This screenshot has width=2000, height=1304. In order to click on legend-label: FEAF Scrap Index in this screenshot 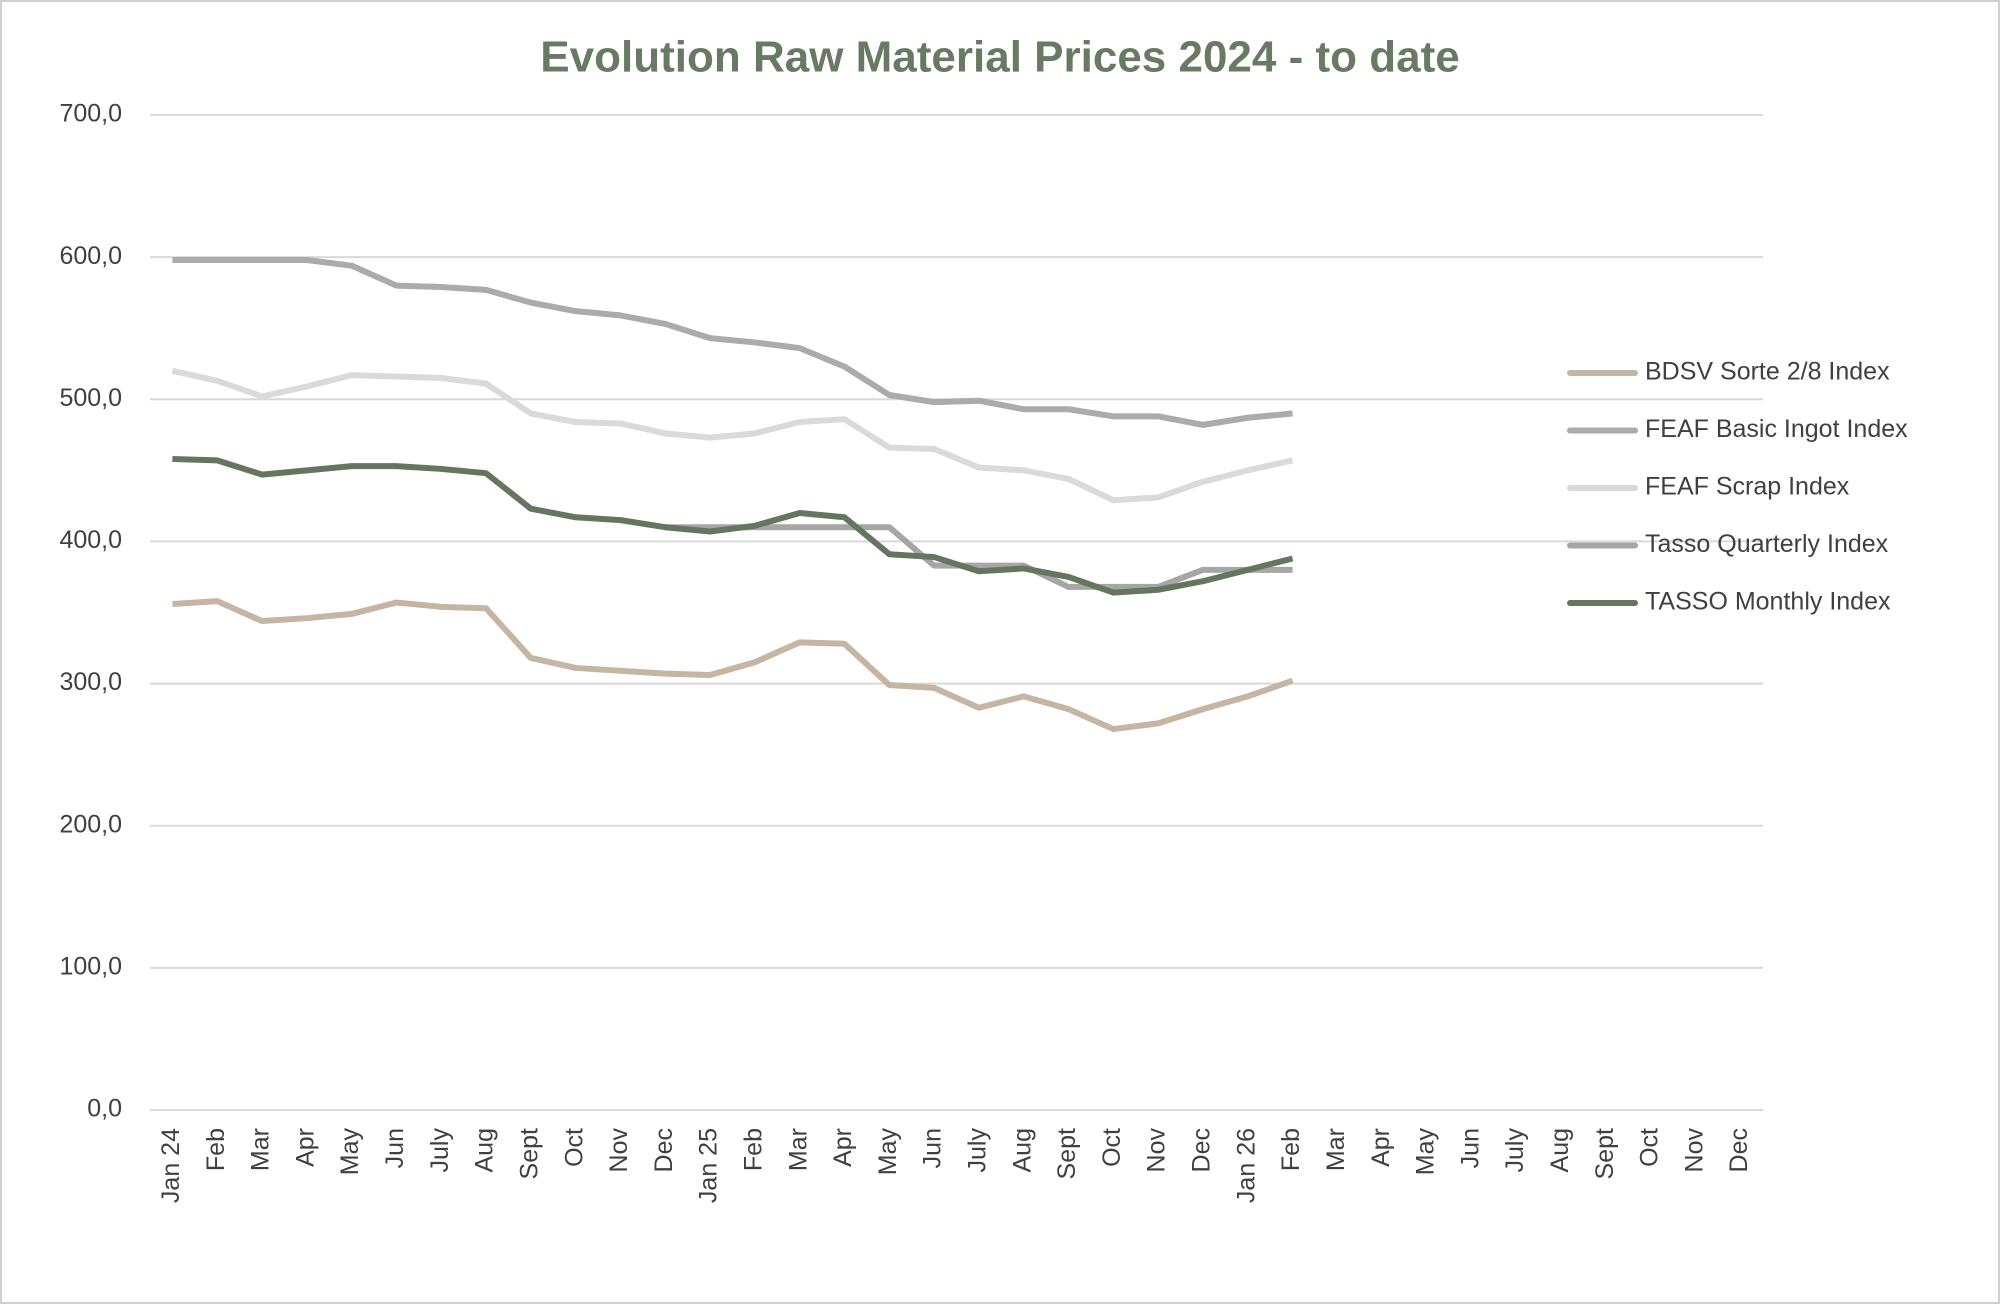, I will do `click(1747, 487)`.